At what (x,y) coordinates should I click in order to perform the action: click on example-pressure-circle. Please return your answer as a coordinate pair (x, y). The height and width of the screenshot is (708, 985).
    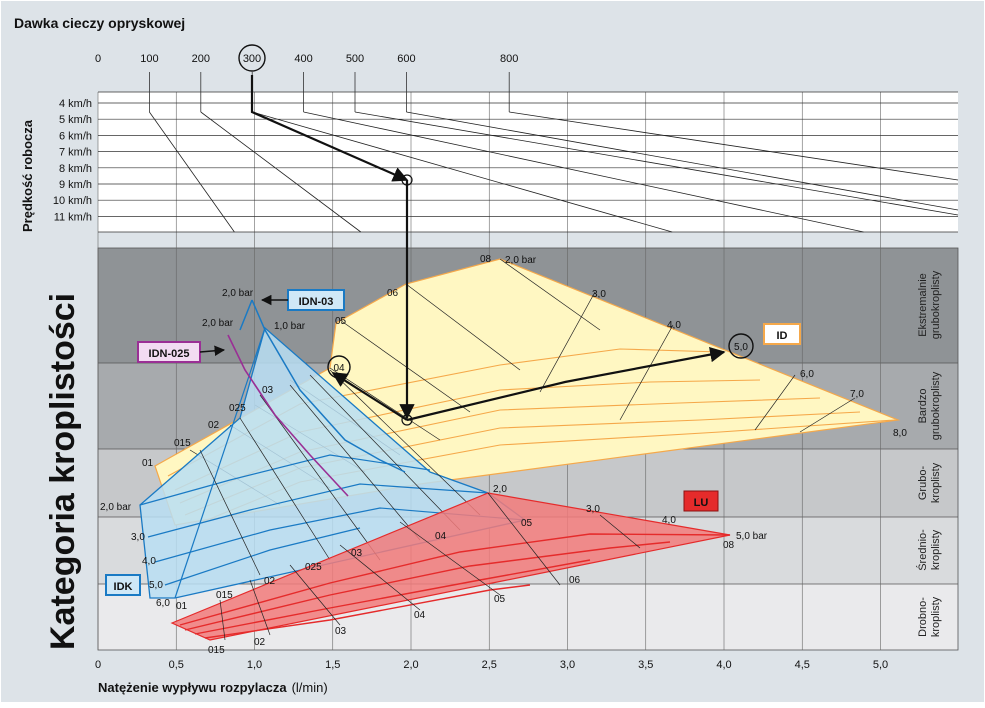
    Looking at the image, I should click on (741, 346).